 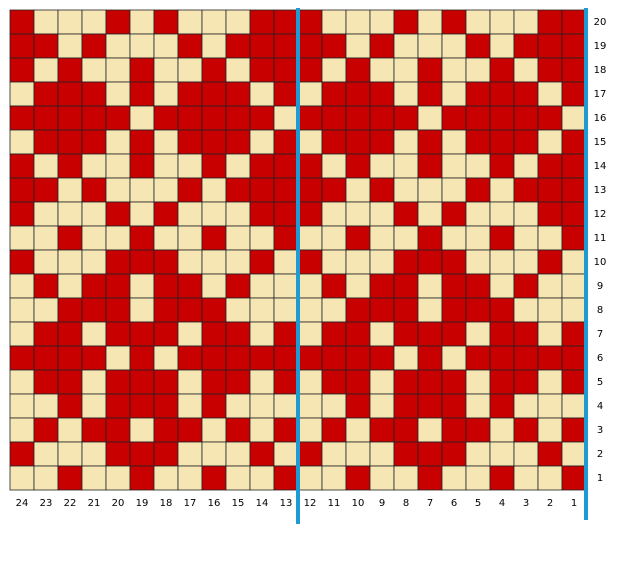 I want to click on column-label: 21, so click(x=94, y=503).